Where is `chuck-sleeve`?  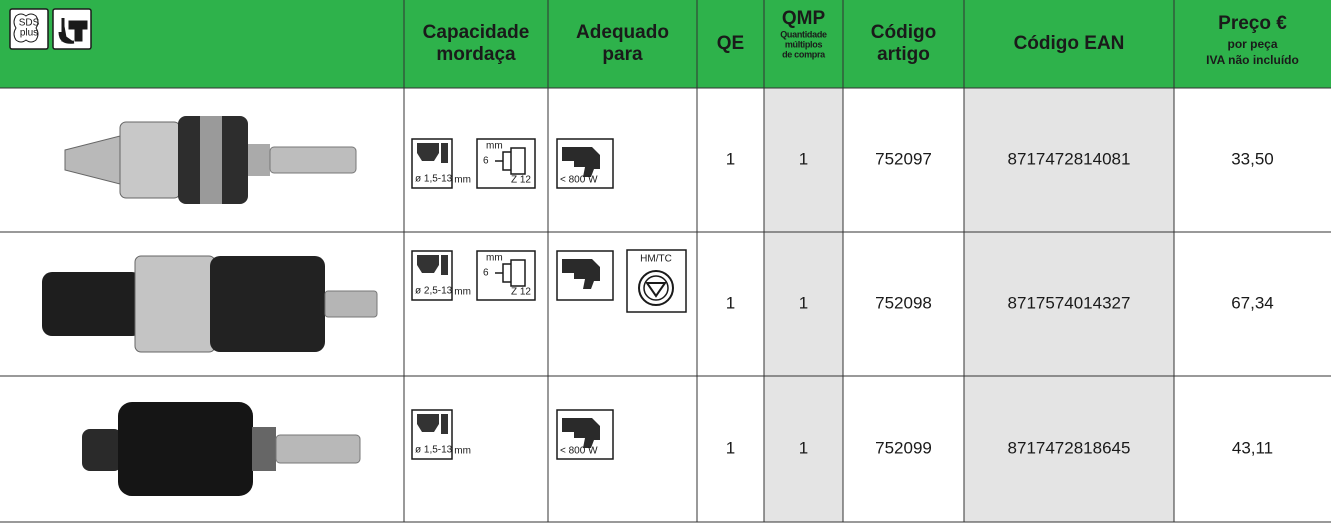 chuck-sleeve is located at coordinates (185, 449).